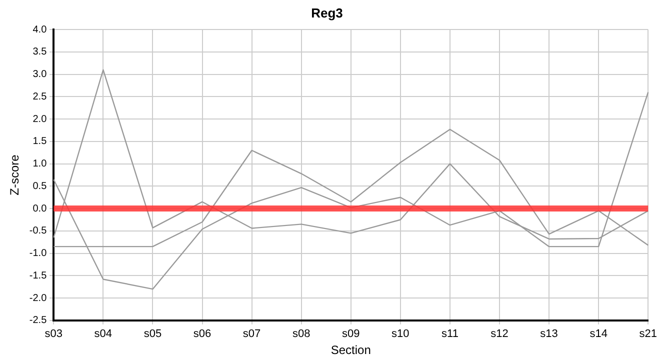 The width and height of the screenshot is (660, 360). What do you see at coordinates (38, 276) in the screenshot?
I see `y-tick-label: -1.5` at bounding box center [38, 276].